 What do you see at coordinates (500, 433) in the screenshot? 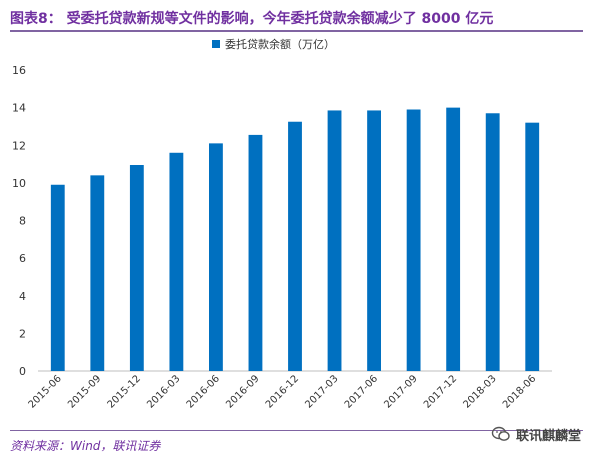
I see `wechat-icon` at bounding box center [500, 433].